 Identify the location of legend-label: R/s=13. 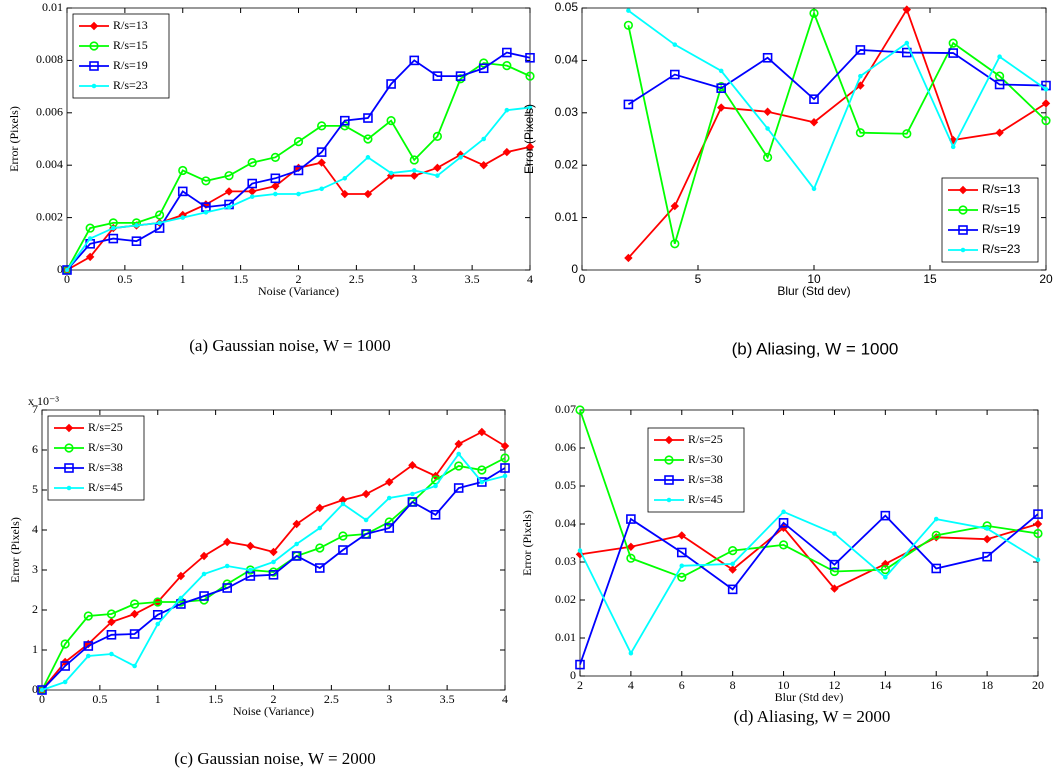
(130, 25).